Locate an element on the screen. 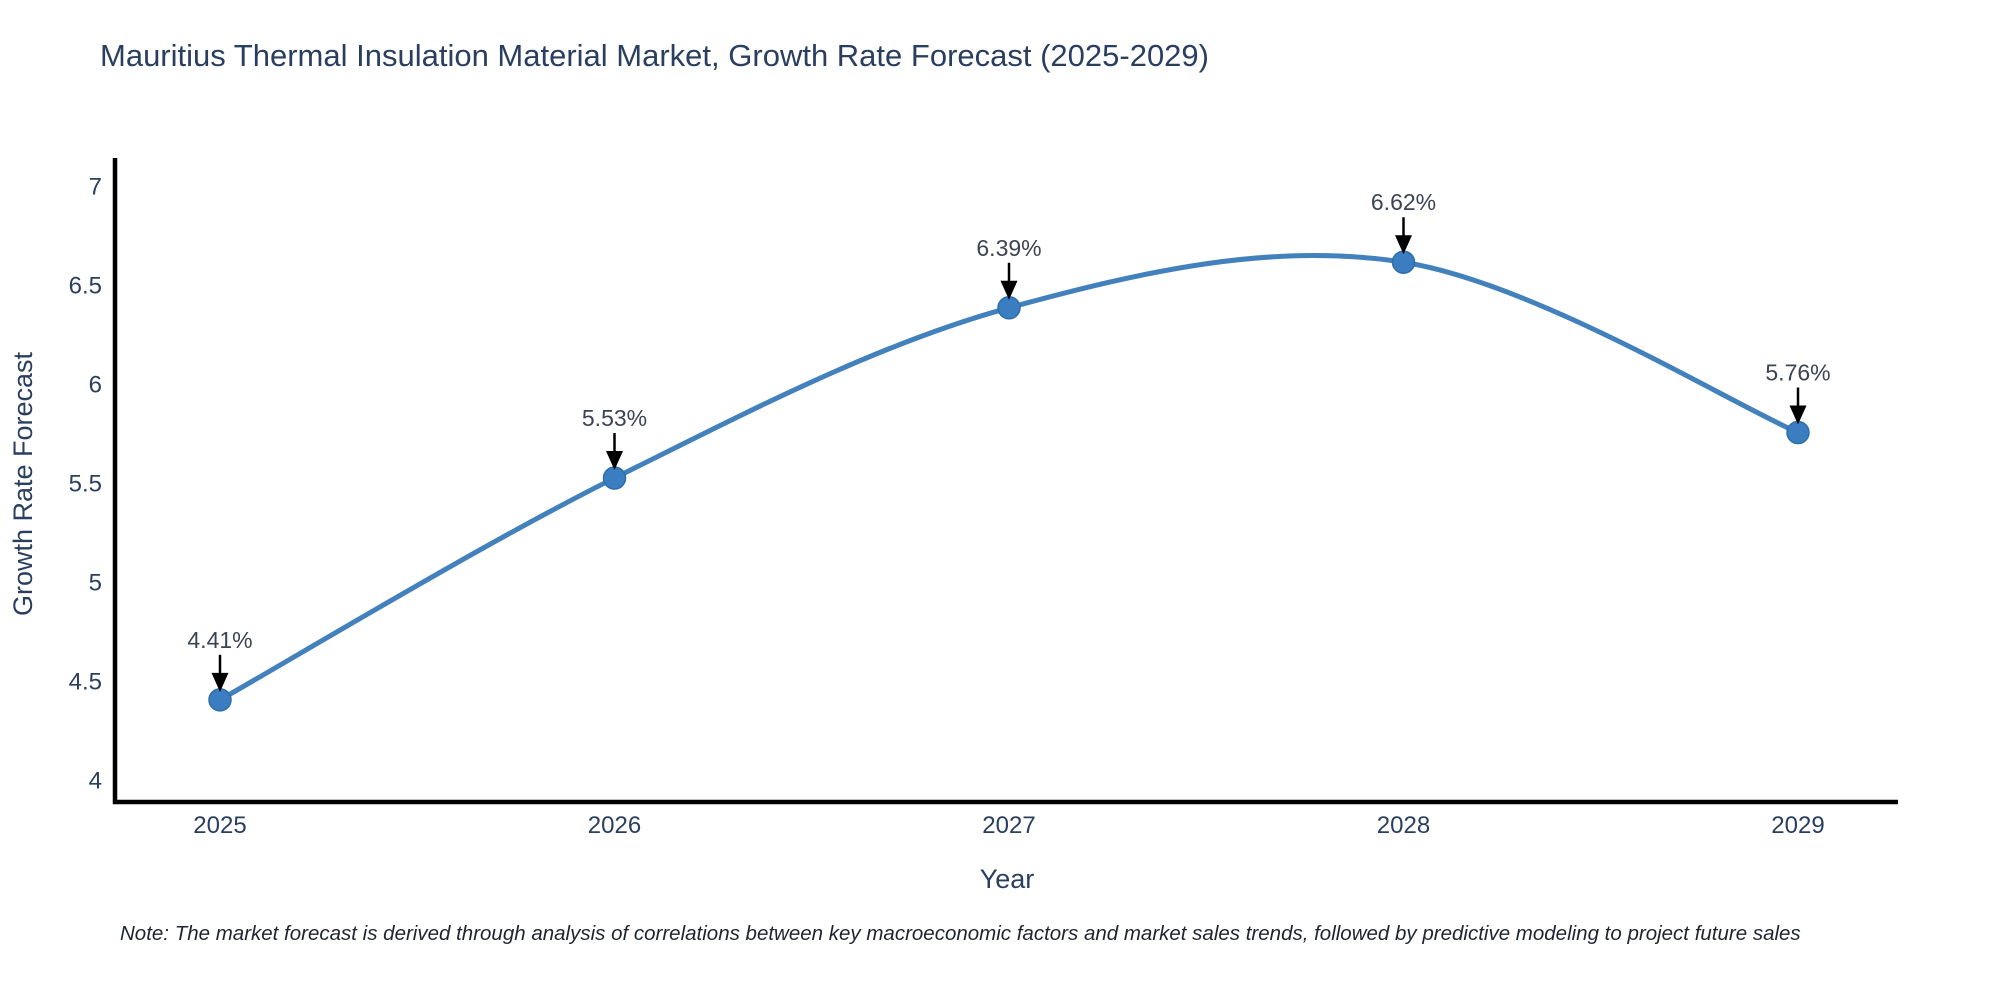 The height and width of the screenshot is (1000, 2000). y-tick-label: 4.5 is located at coordinates (85, 682).